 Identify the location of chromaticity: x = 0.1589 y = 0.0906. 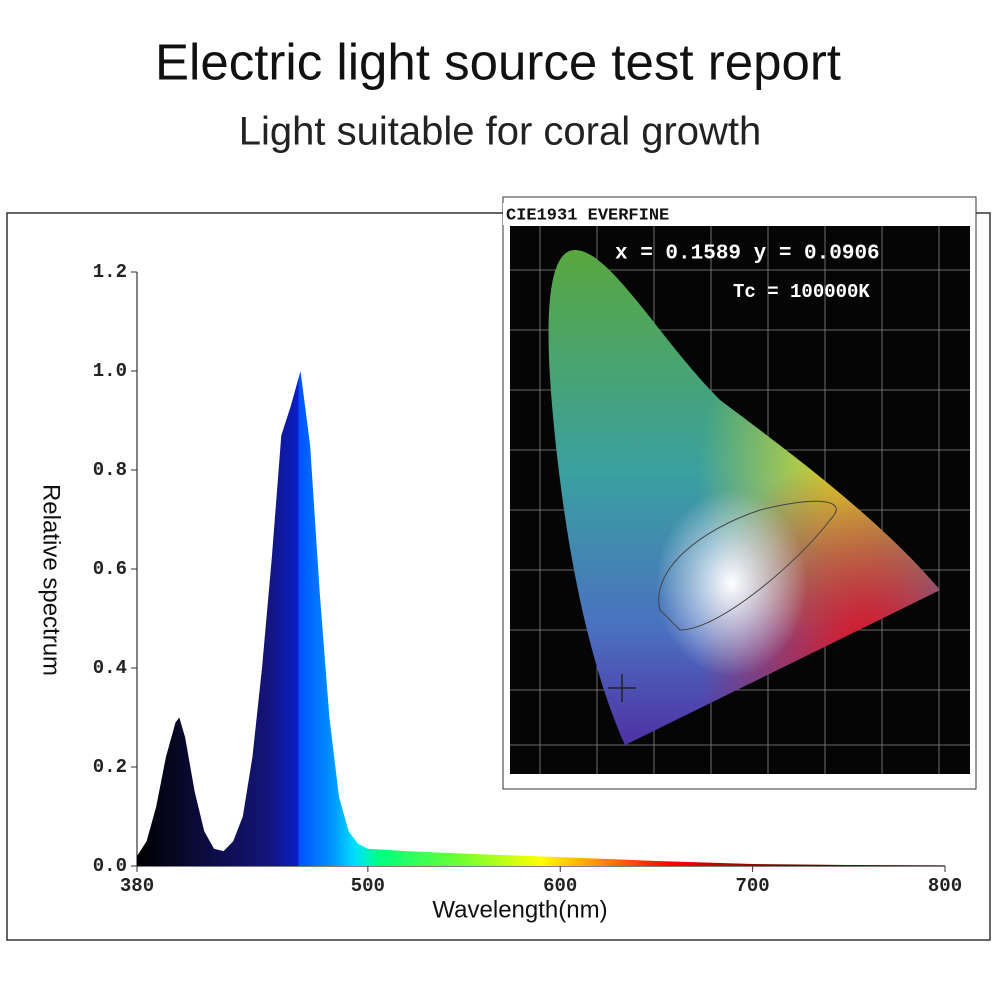
(747, 254).